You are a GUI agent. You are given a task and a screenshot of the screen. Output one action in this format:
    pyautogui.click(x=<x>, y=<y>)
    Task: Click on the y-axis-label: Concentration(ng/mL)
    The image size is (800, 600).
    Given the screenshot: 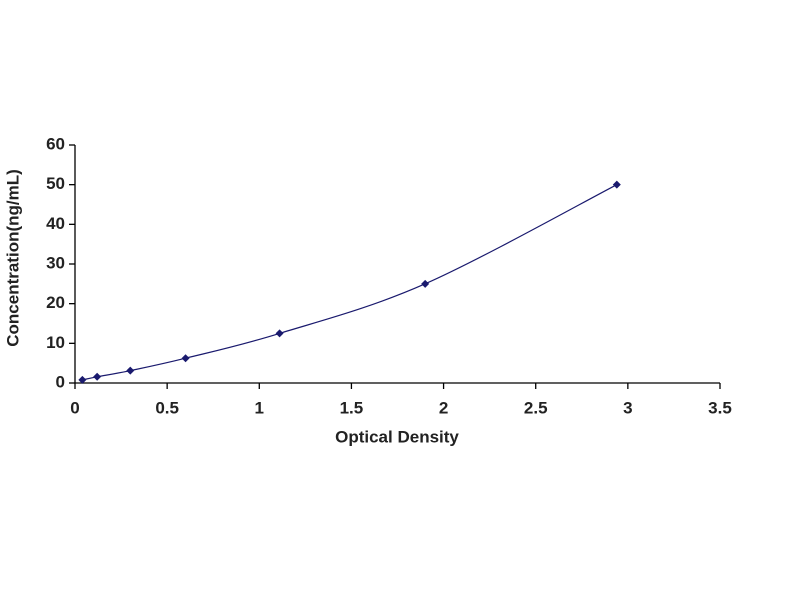 What is the action you would take?
    pyautogui.click(x=12, y=258)
    